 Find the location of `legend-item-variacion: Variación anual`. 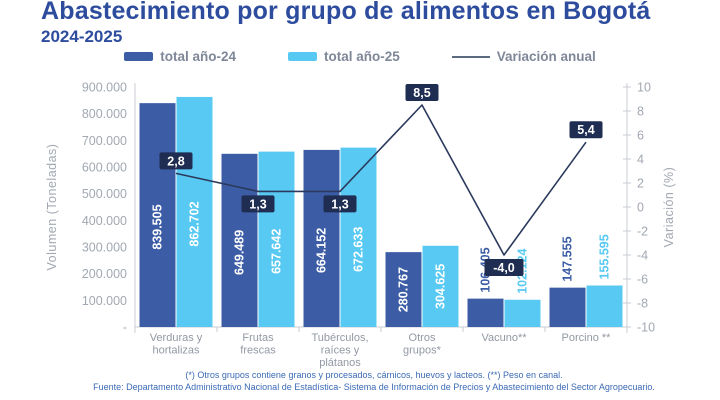

legend-item-variacion: Variación anual is located at coordinates (523, 56).